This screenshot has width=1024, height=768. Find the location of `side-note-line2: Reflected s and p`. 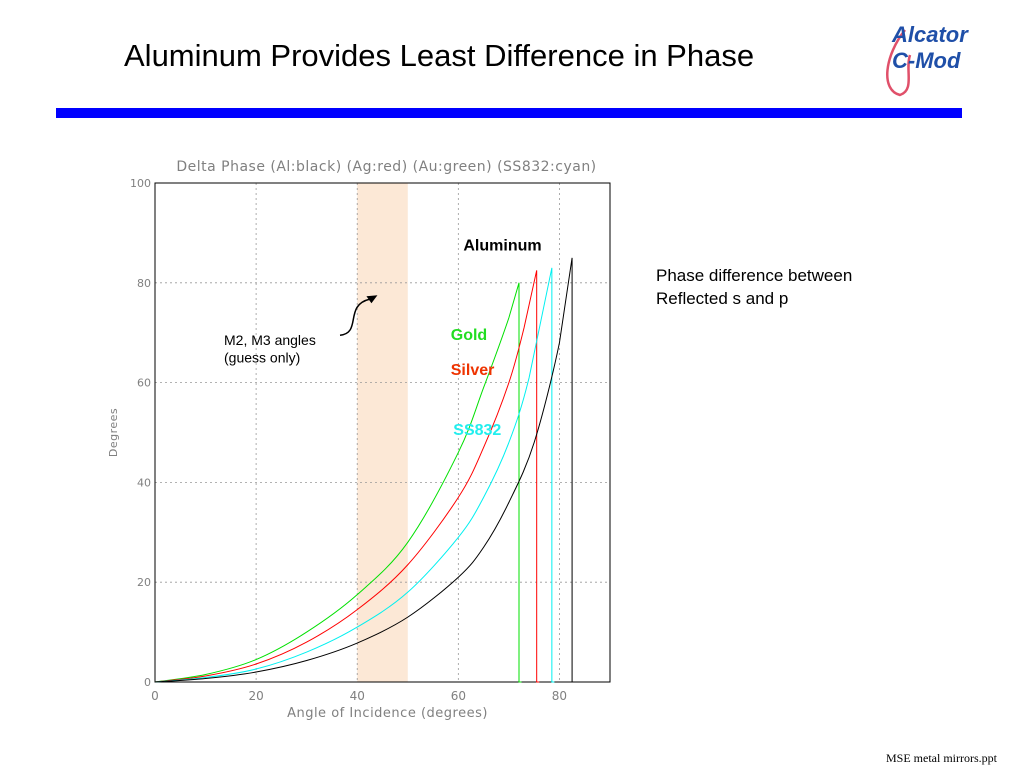

side-note-line2: Reflected s and p is located at coordinates (722, 298).